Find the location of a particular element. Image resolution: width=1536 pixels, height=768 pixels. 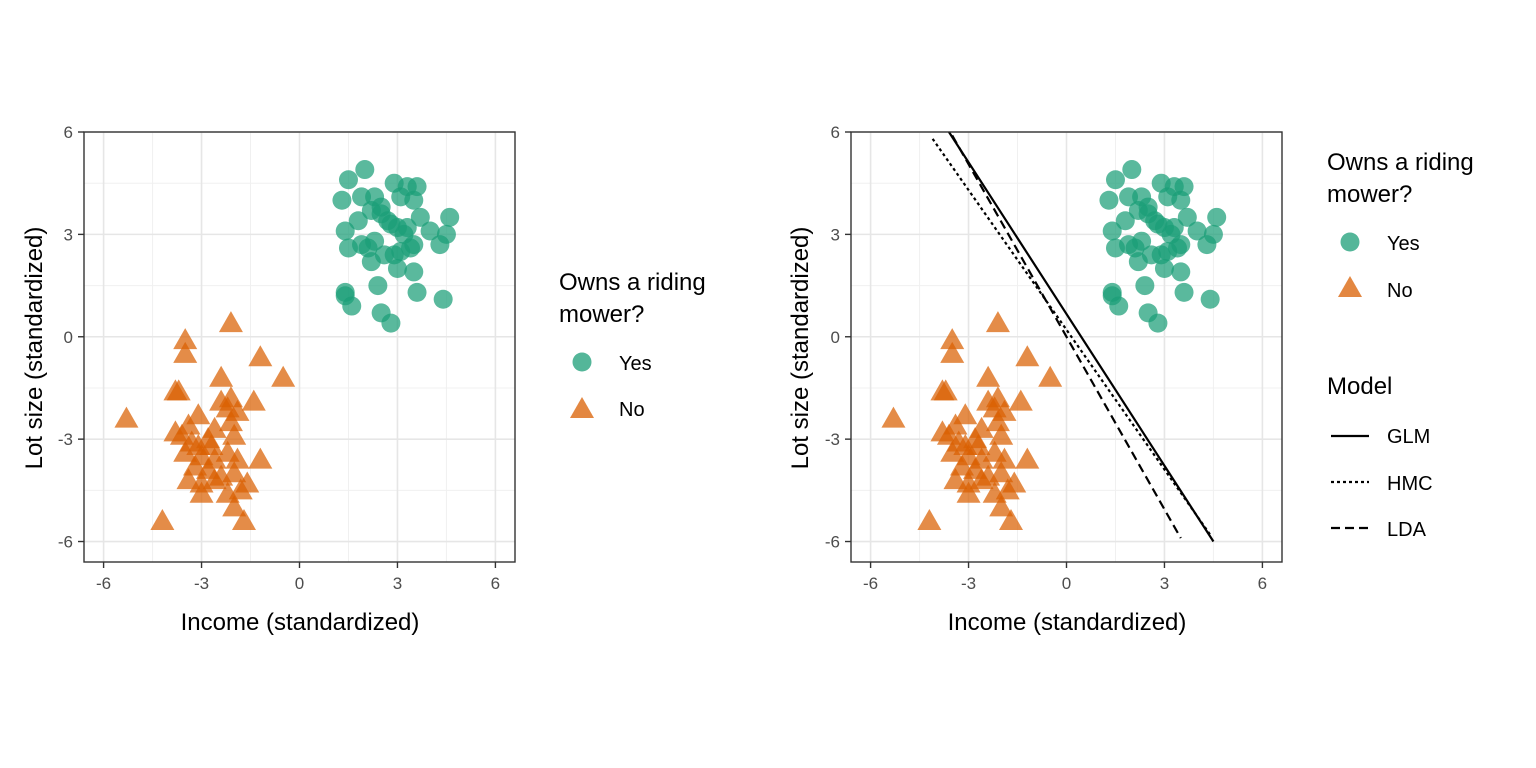

right-x-tick-label: -3 is located at coordinates (968, 583).